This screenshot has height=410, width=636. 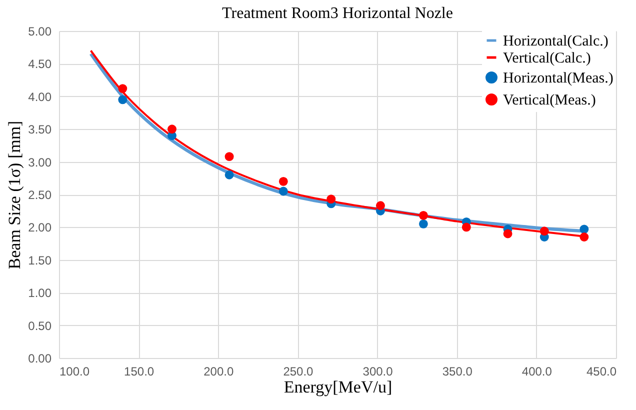 I want to click on y-tick-label: 1.50, so click(x=40, y=260).